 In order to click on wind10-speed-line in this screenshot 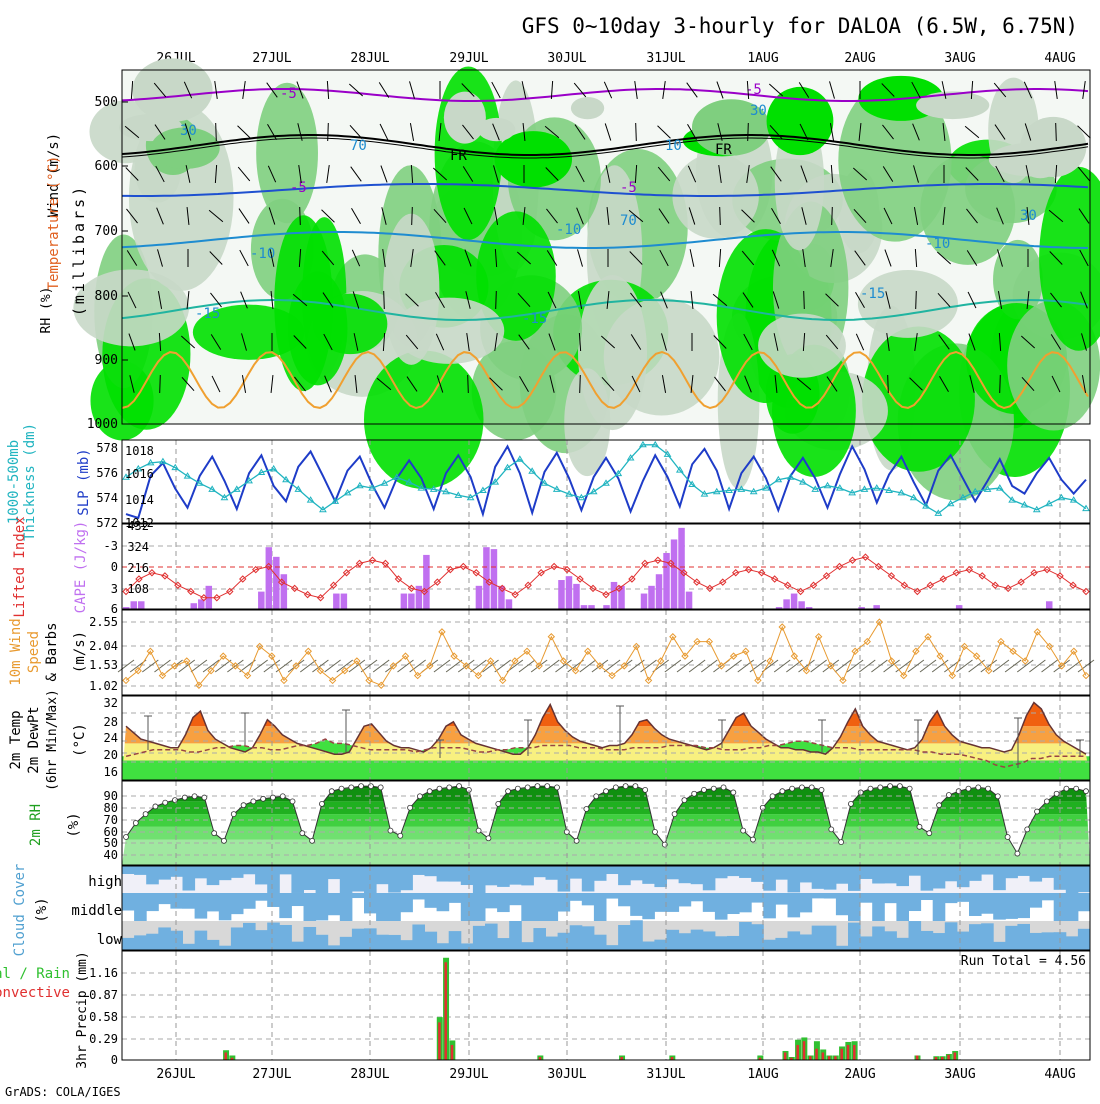, I will do `click(606, 653)`.